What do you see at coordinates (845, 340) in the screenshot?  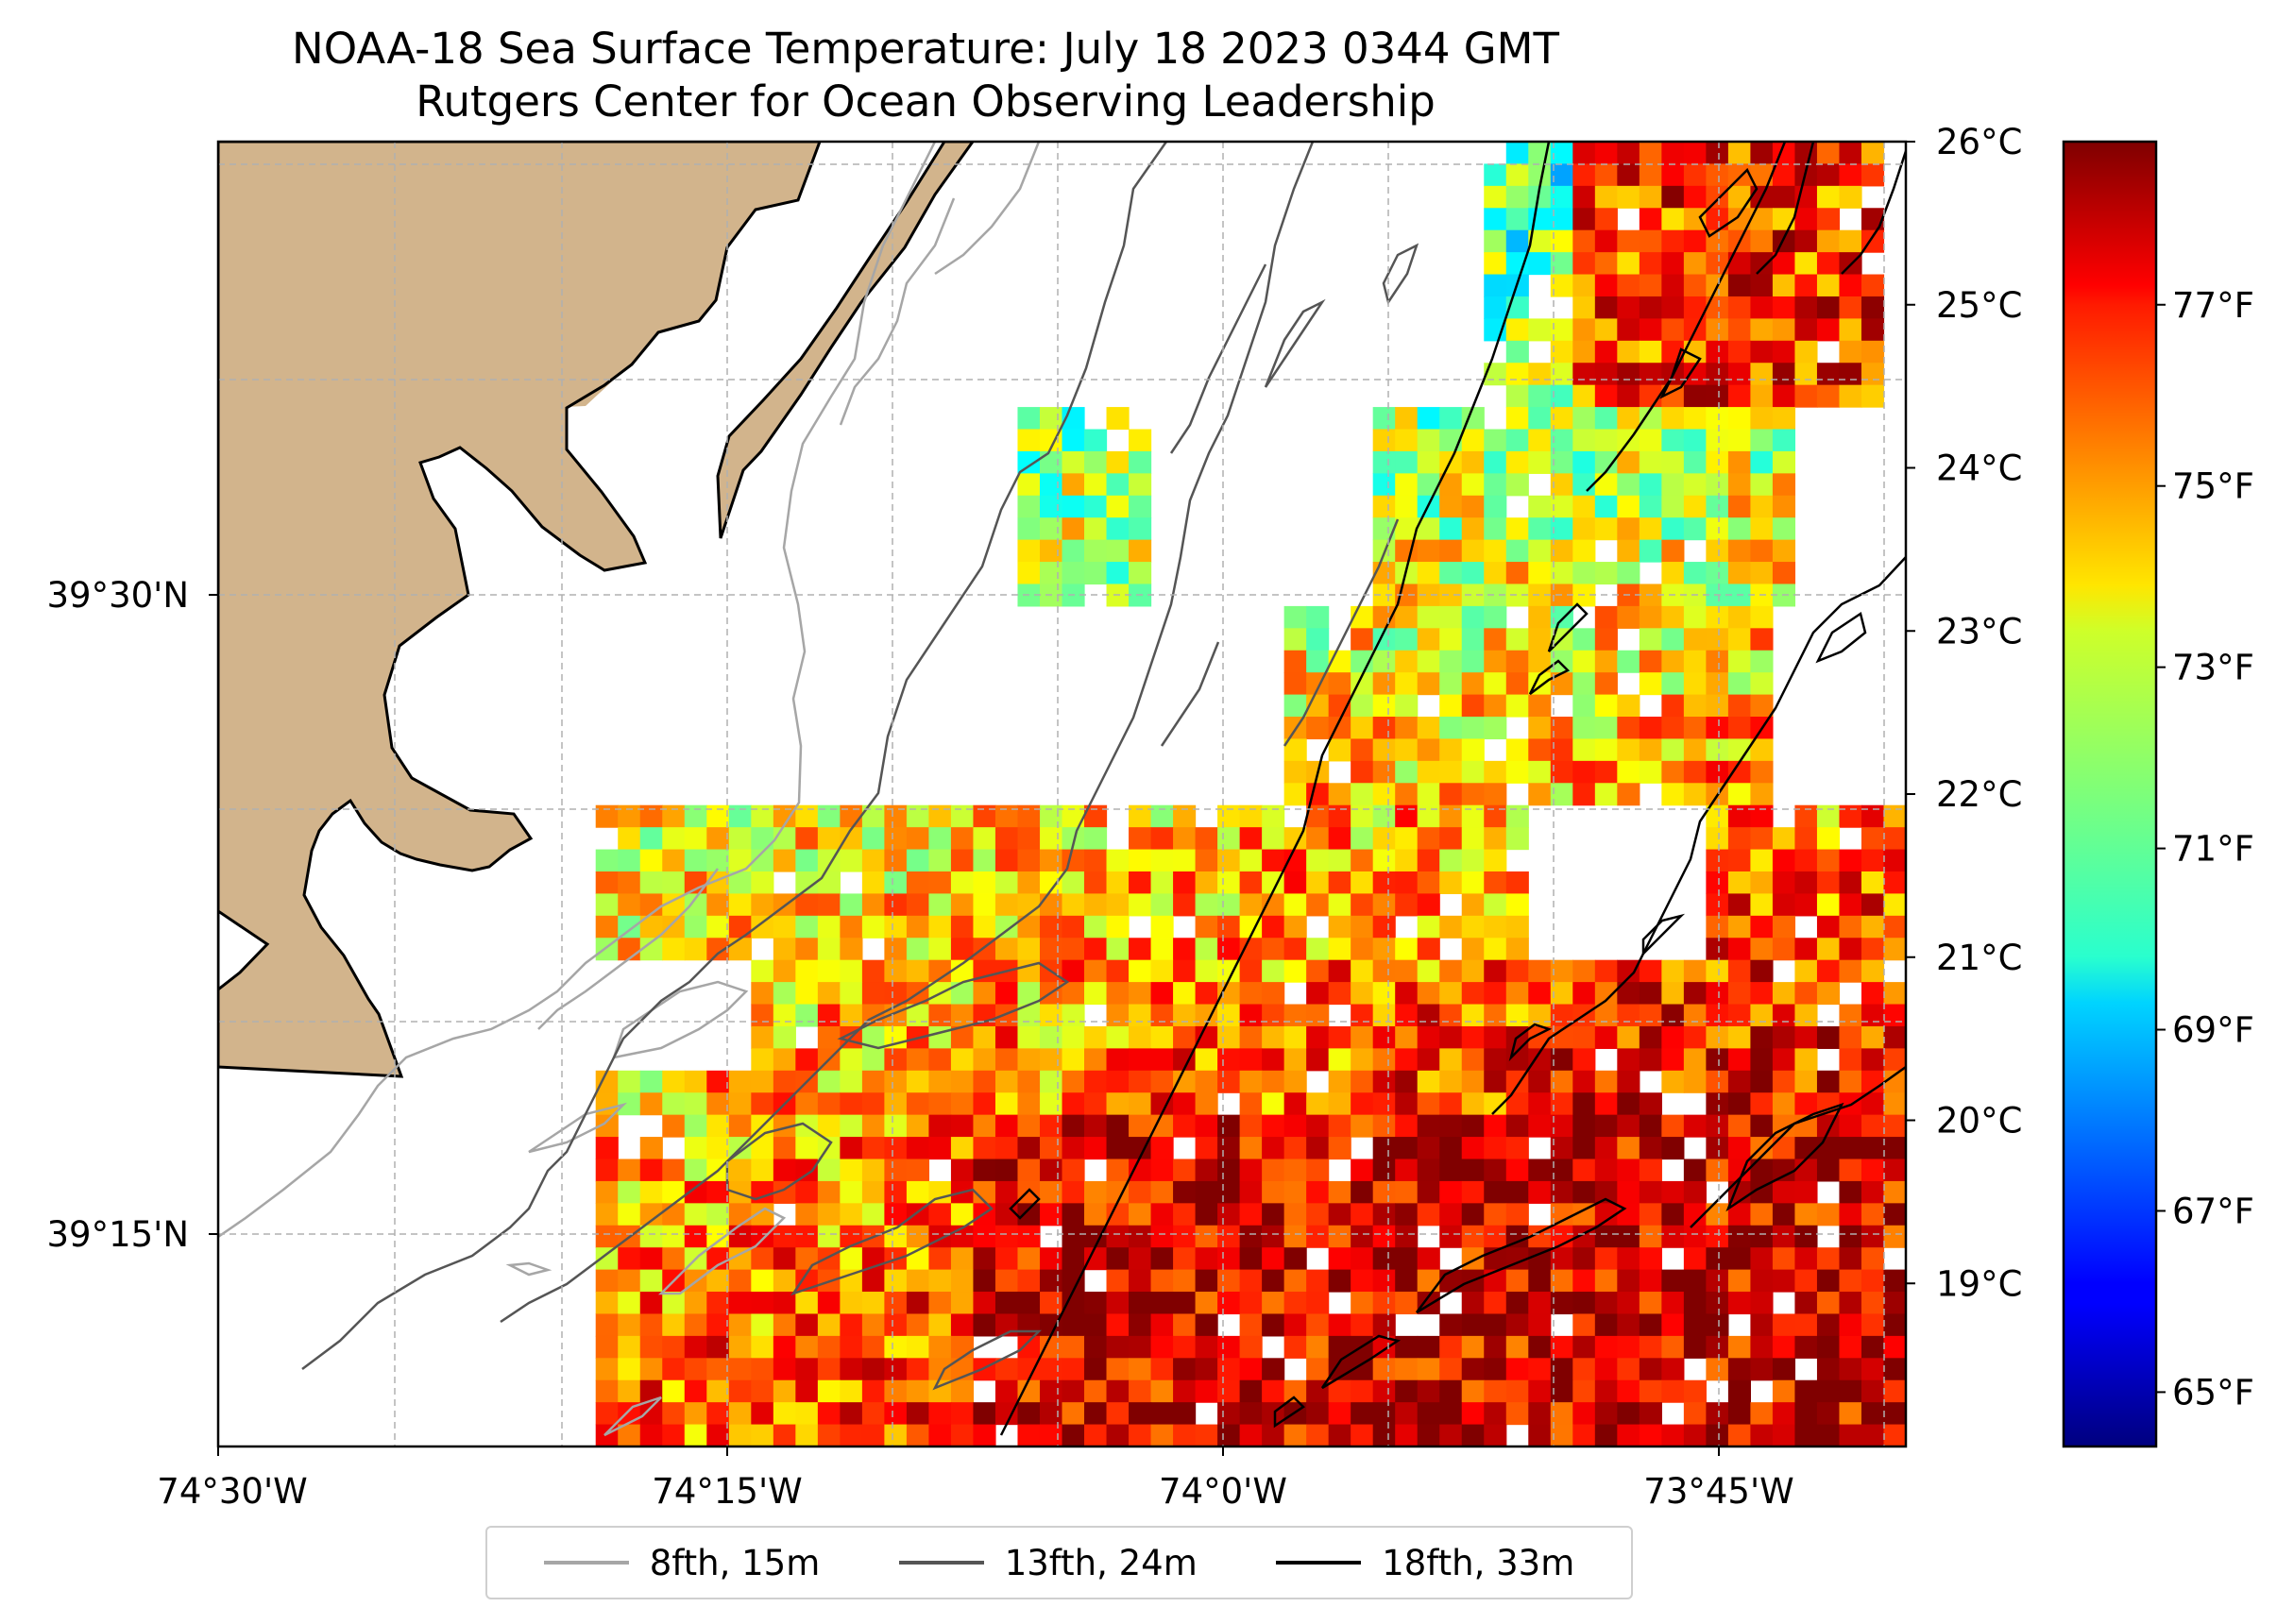 I see `land-barrier-island` at bounding box center [845, 340].